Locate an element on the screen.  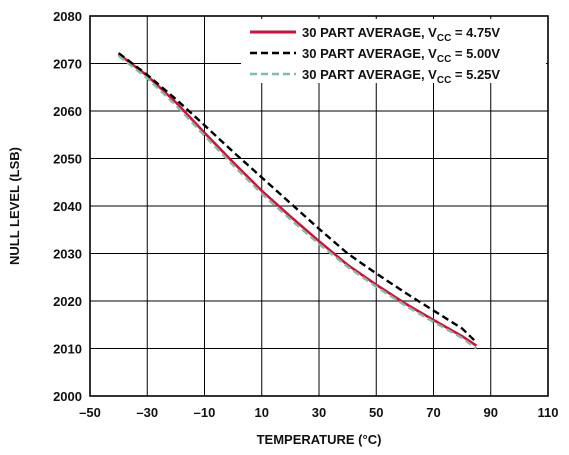
x-tick-label: 70 is located at coordinates (433, 412).